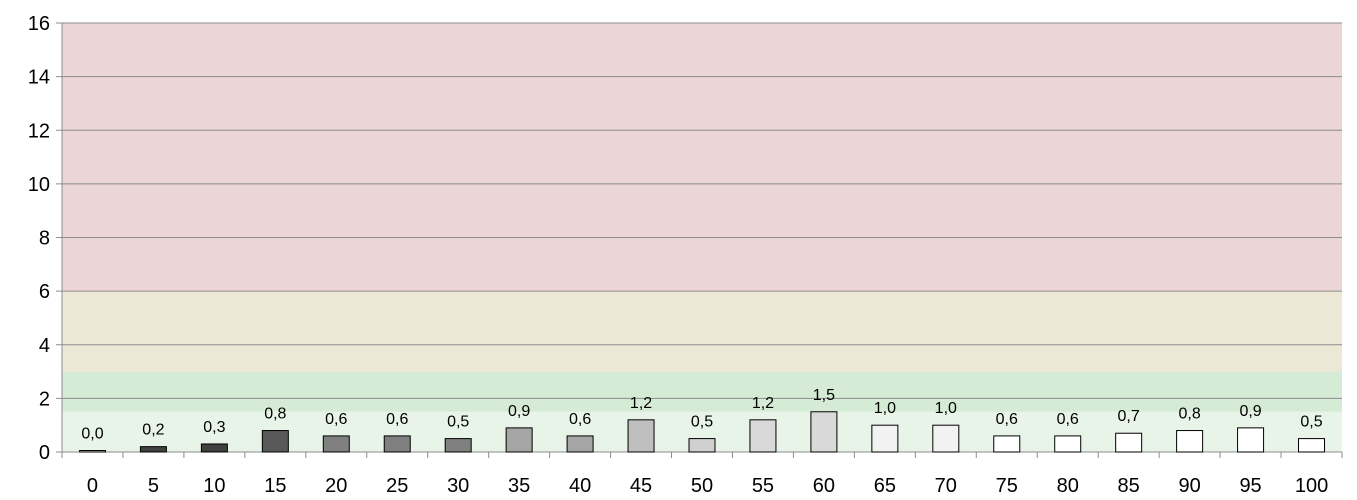 This screenshot has height=500, width=1357. Describe the element at coordinates (44, 453) in the screenshot. I see `y-tick-label: 0` at that location.